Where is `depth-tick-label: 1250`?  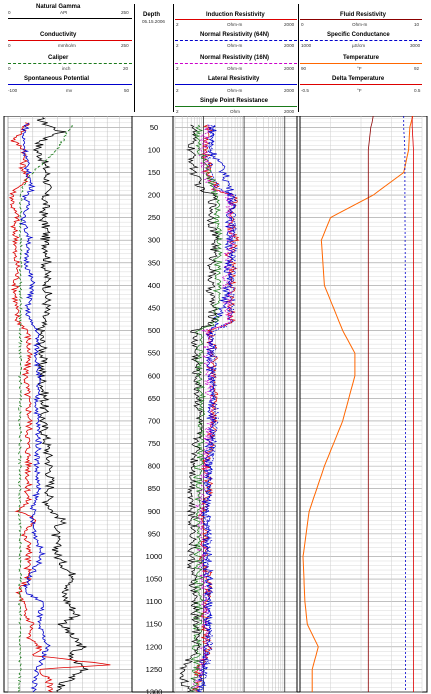 depth-tick-label: 1250 is located at coordinates (154, 669).